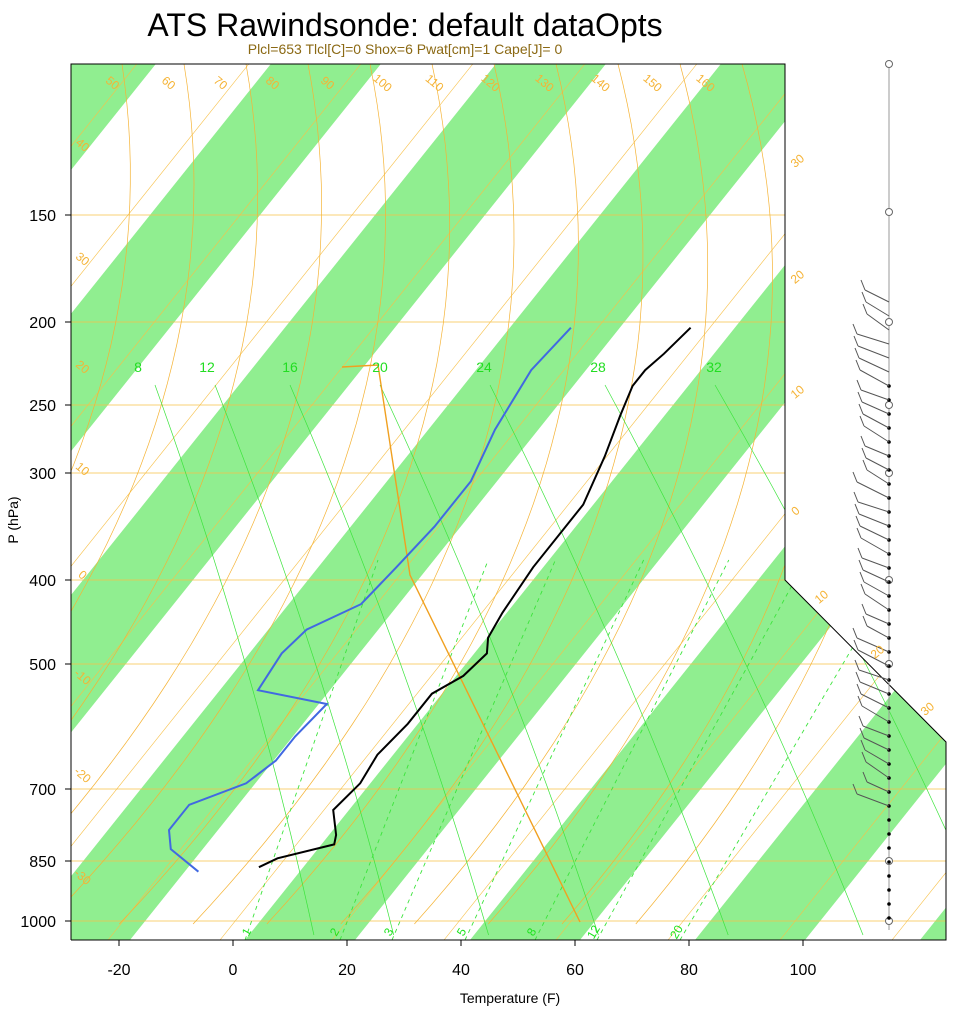  What do you see at coordinates (461, 643) in the screenshot?
I see `parcel-line` at bounding box center [461, 643].